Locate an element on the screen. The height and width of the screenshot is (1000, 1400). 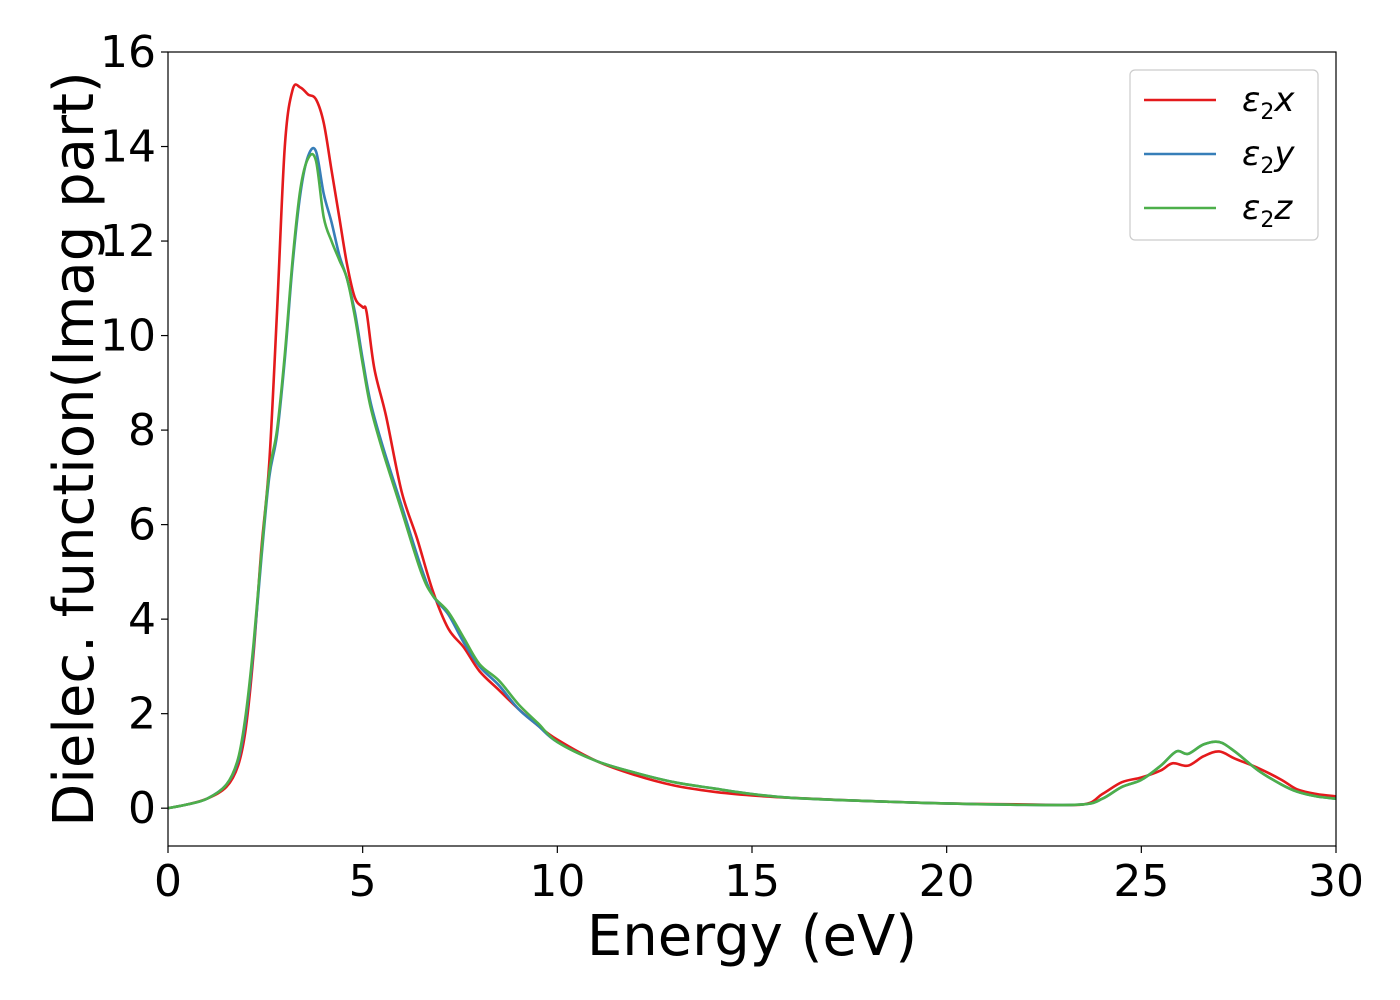
y-tick-label: 8 is located at coordinates (142, 430).